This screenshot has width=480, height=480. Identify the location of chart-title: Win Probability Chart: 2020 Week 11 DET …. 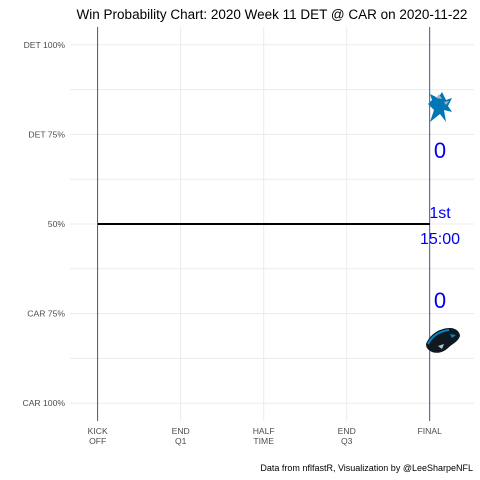
(272, 14).